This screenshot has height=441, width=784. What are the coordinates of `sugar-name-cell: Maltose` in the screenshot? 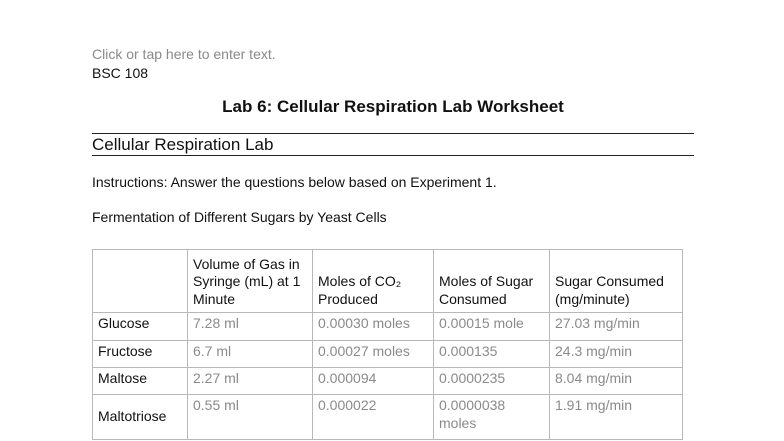 It's located at (140, 381).